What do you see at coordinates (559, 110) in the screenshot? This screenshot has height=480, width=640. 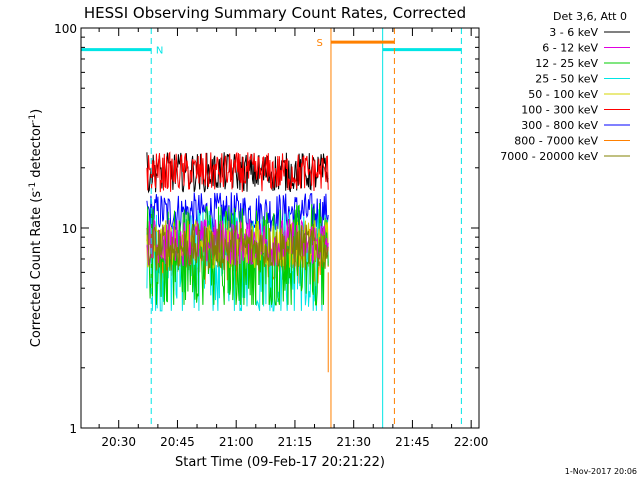 I see `legend-label: 100 - 300 keV` at bounding box center [559, 110].